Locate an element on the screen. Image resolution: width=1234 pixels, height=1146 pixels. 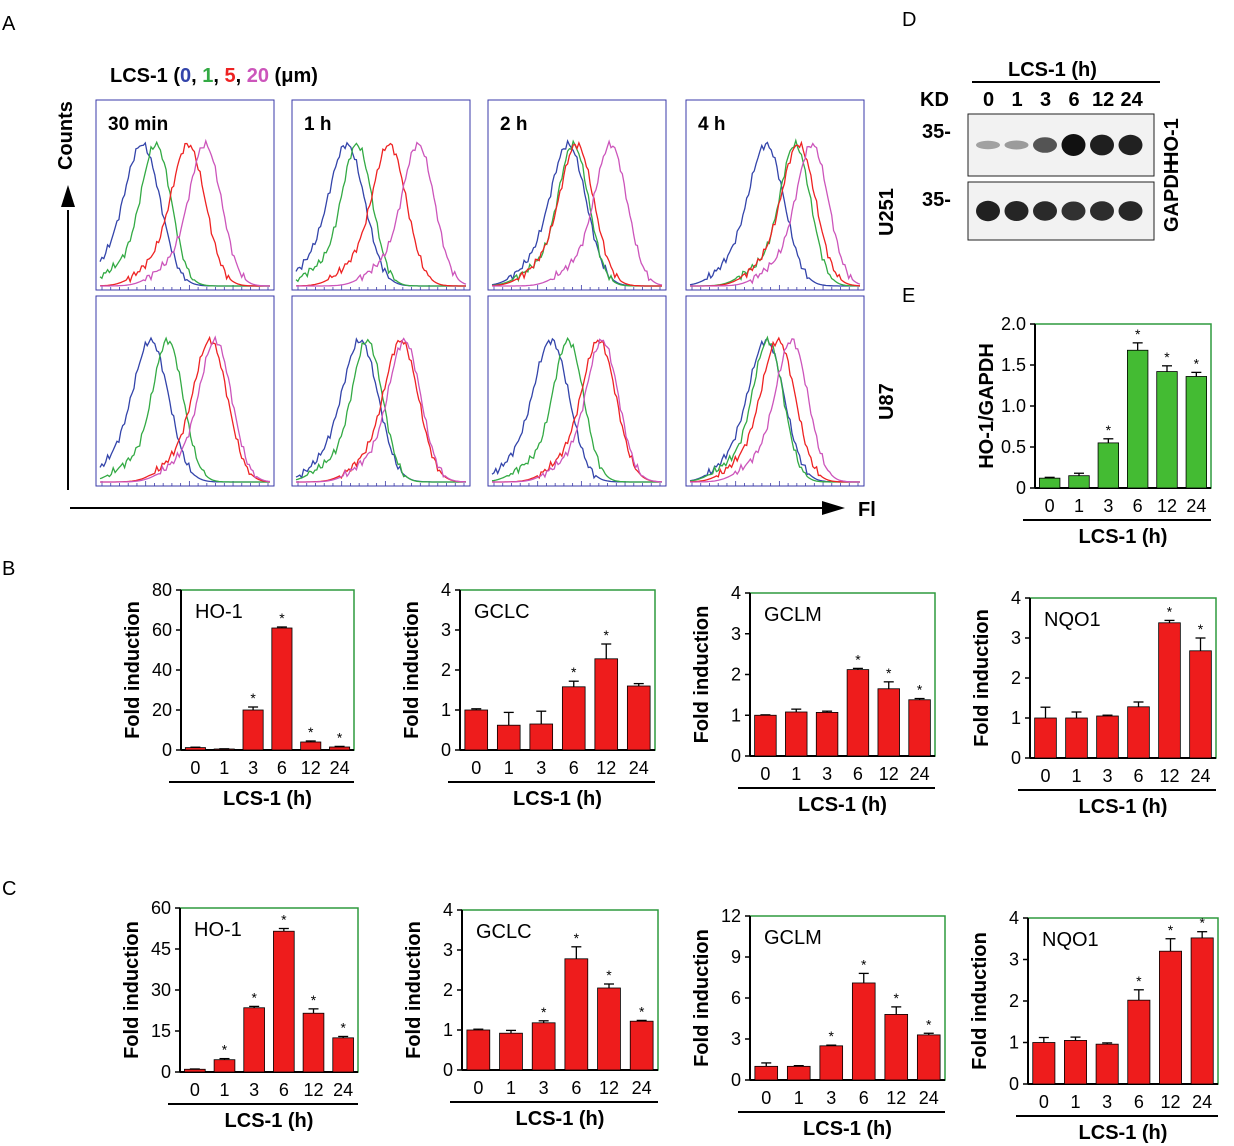
y-tick-label: 80 is located at coordinates (162, 590).